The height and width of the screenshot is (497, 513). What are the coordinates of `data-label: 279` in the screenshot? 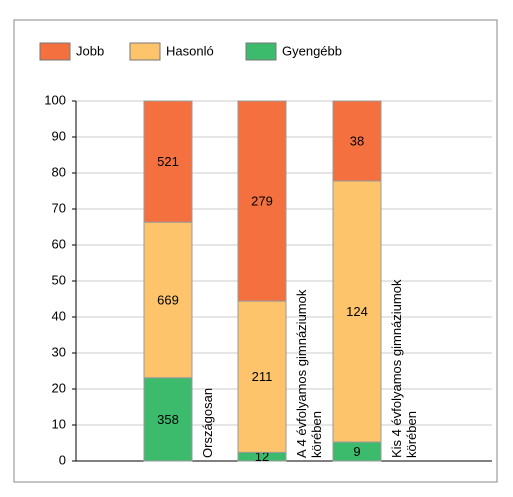 It's located at (262, 200).